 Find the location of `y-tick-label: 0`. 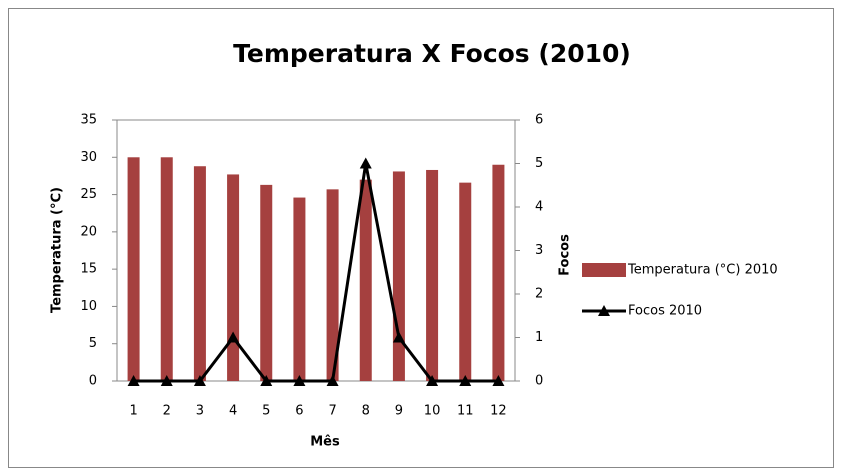

y-tick-label: 0 is located at coordinates (93, 381).